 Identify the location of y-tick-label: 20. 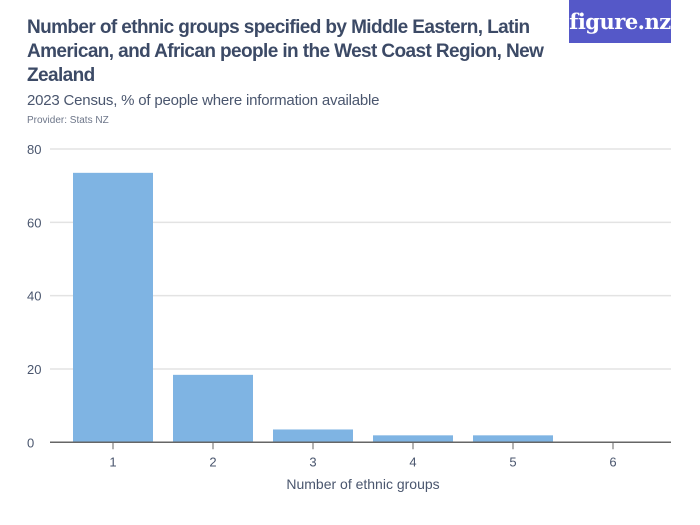
(34, 369).